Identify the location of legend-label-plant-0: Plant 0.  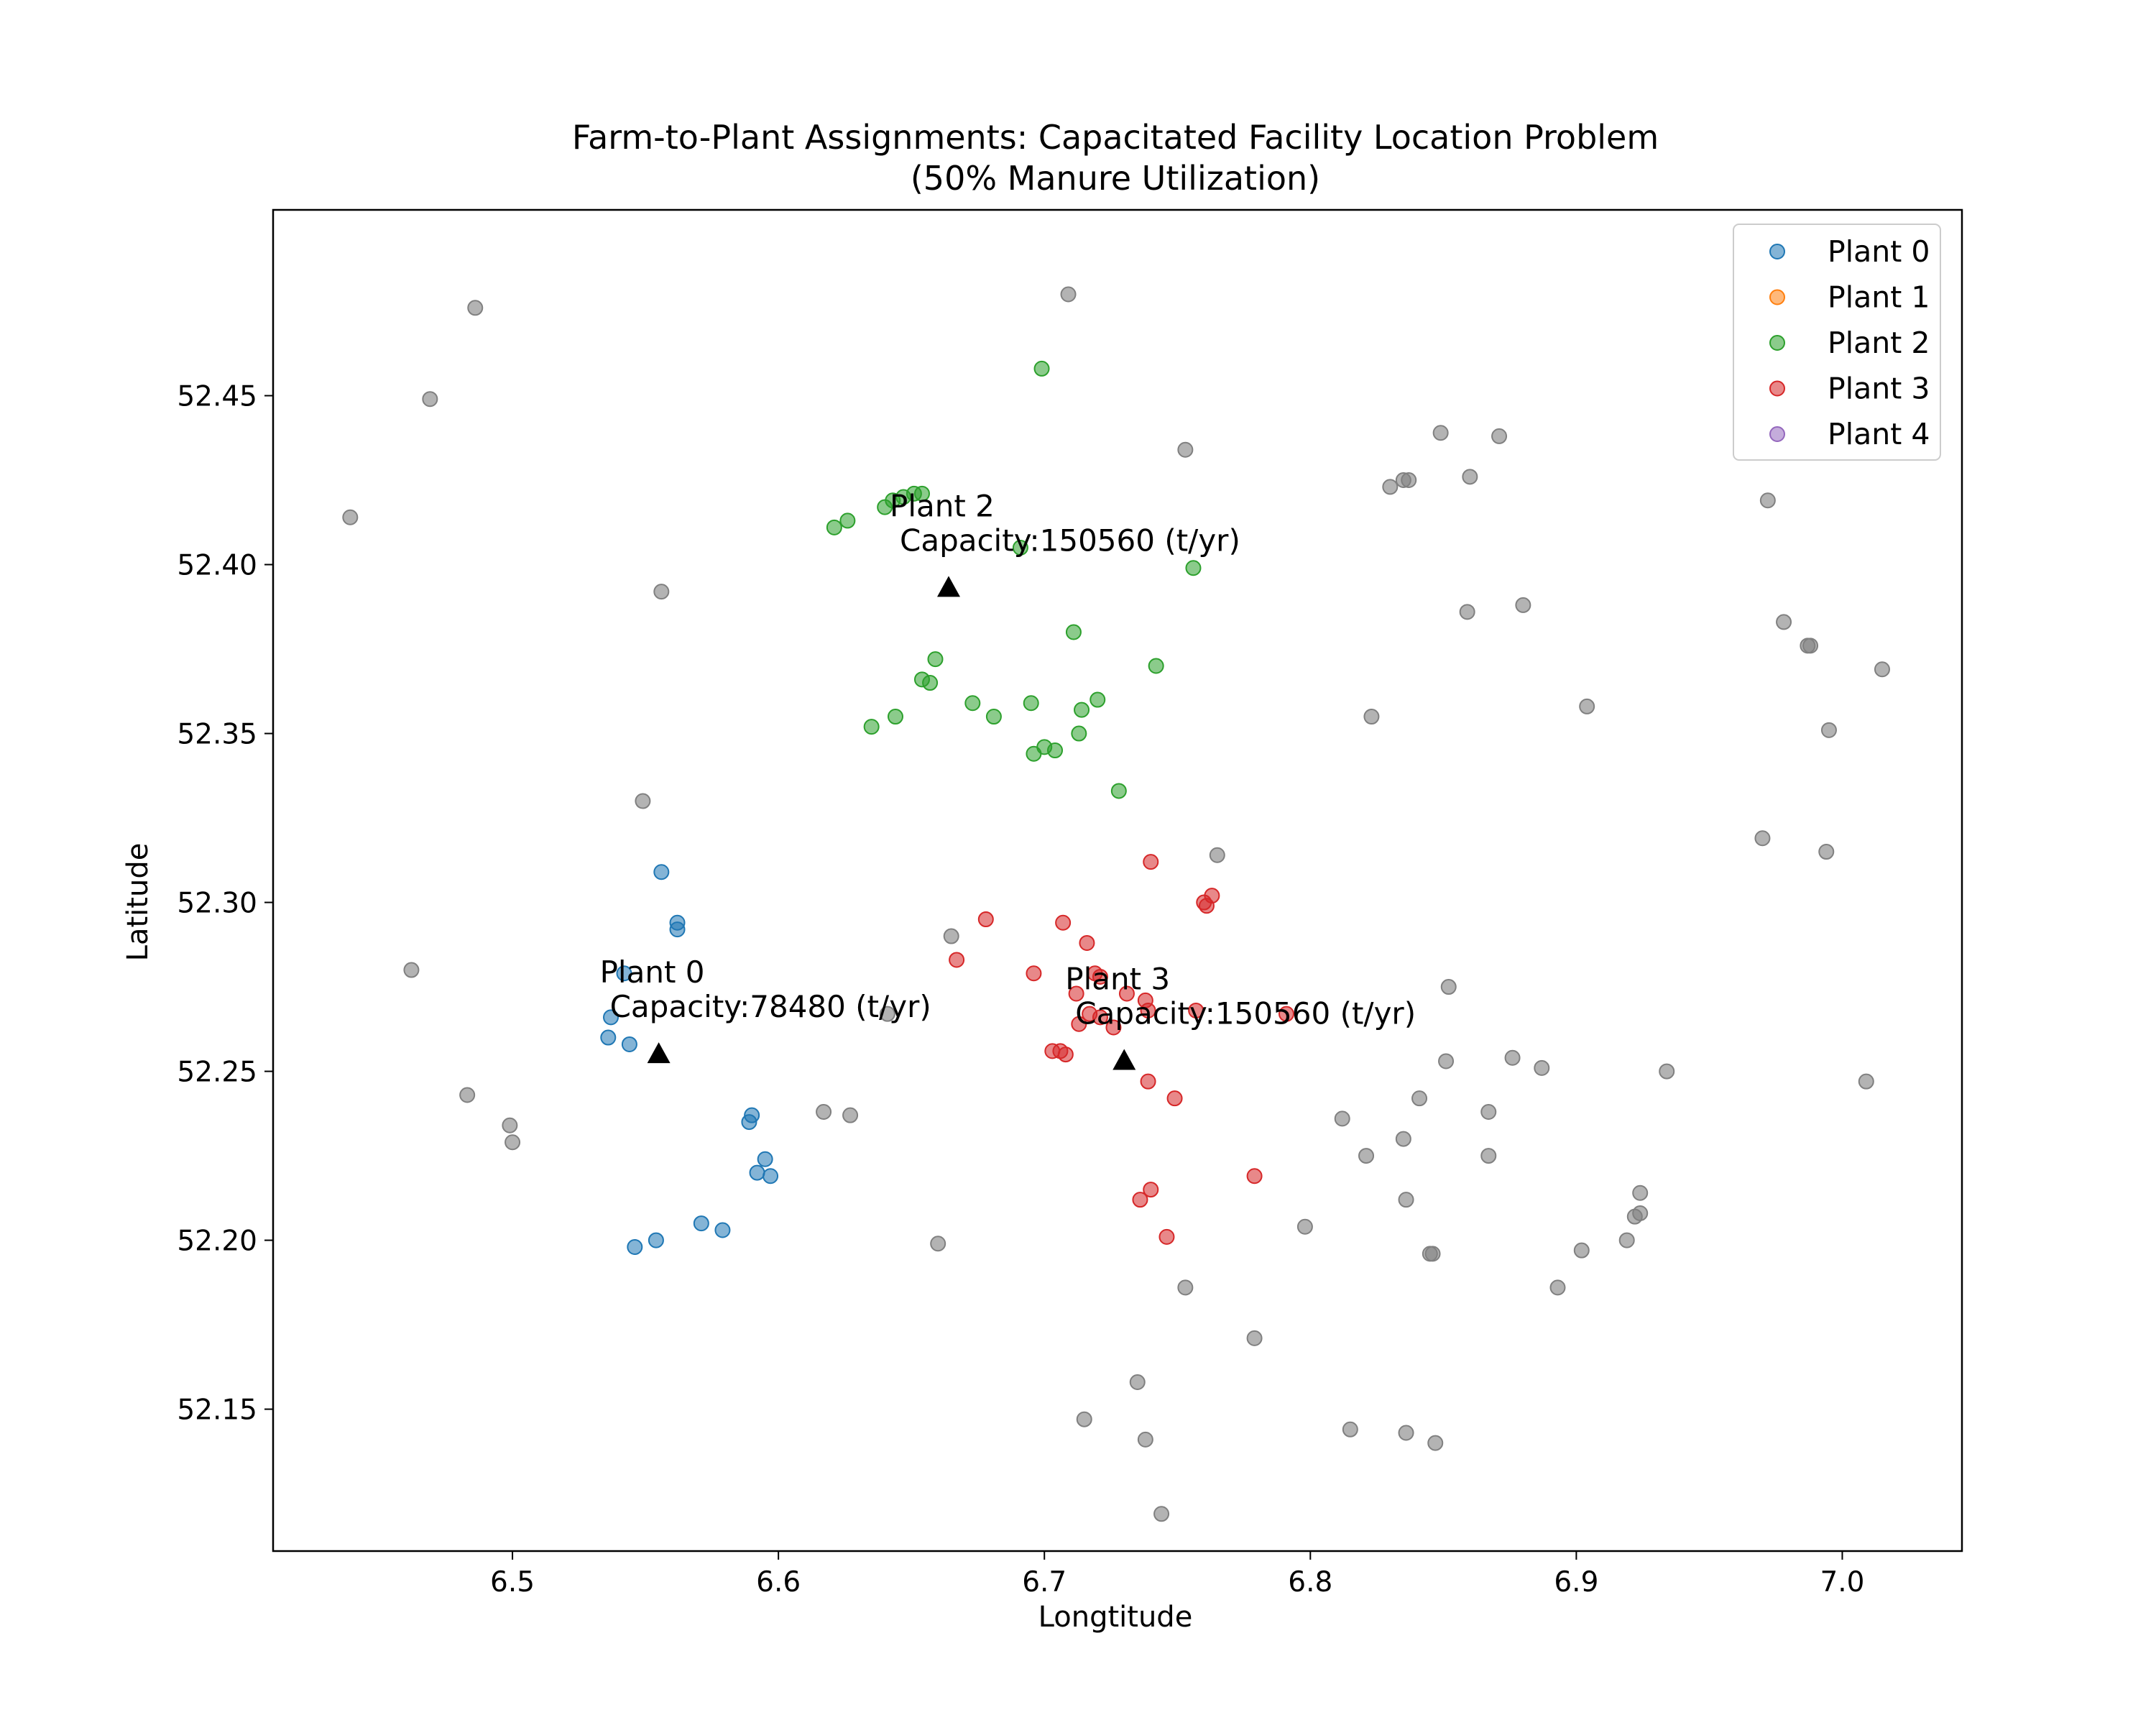
(1879, 251).